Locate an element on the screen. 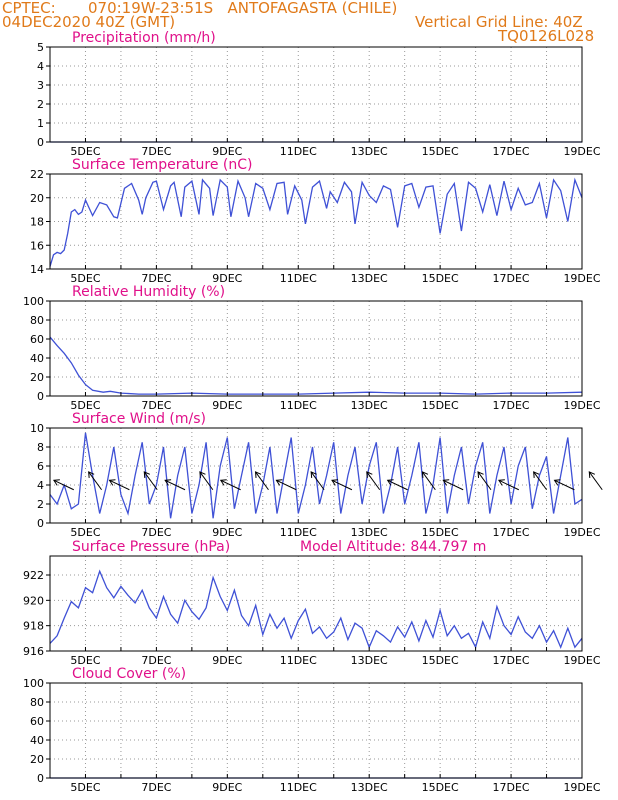  panel-subtitle: Model Altitude: 844.797 m is located at coordinates (393, 547).